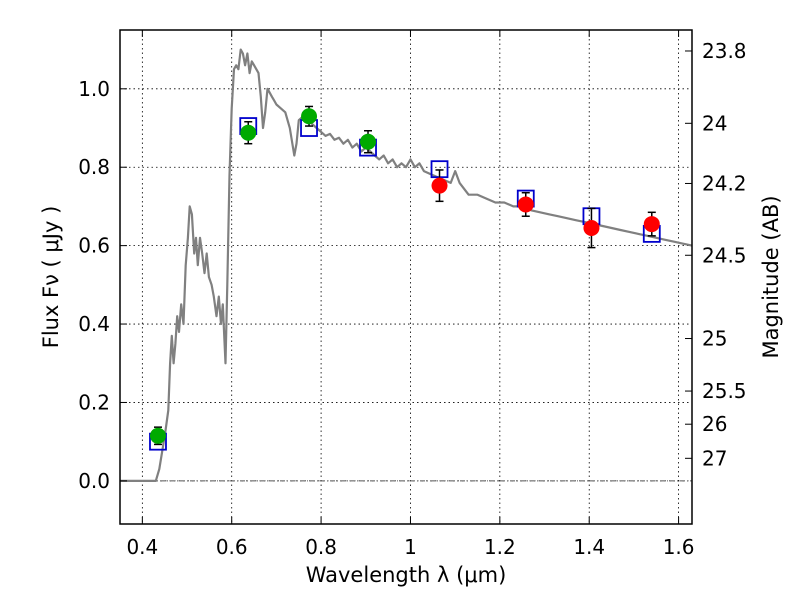 Image resolution: width=800 pixels, height=600 pixels. I want to click on x-tick-label: 1.4, so click(589, 547).